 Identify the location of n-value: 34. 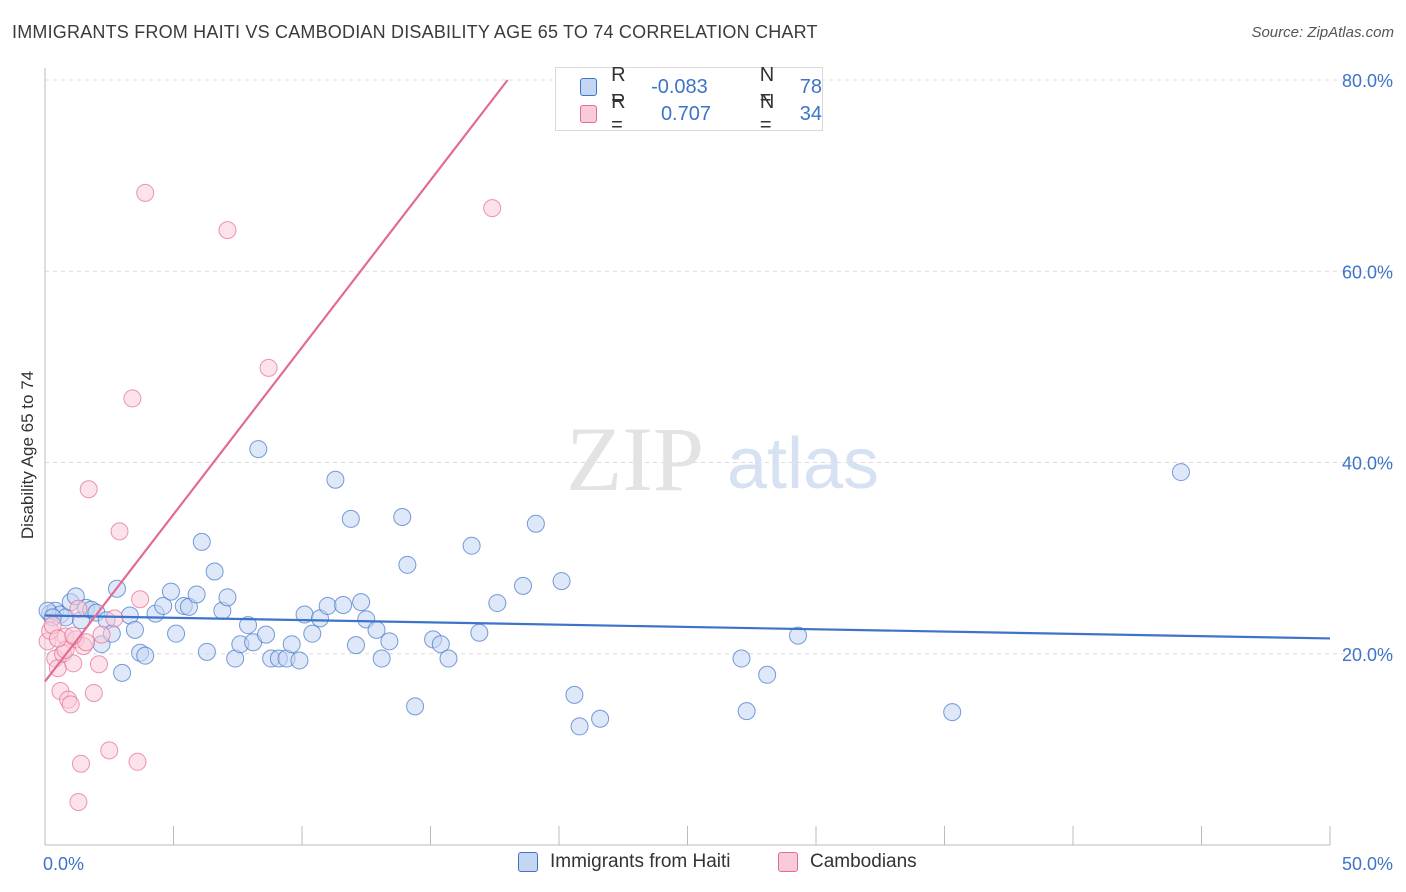
(810, 113).